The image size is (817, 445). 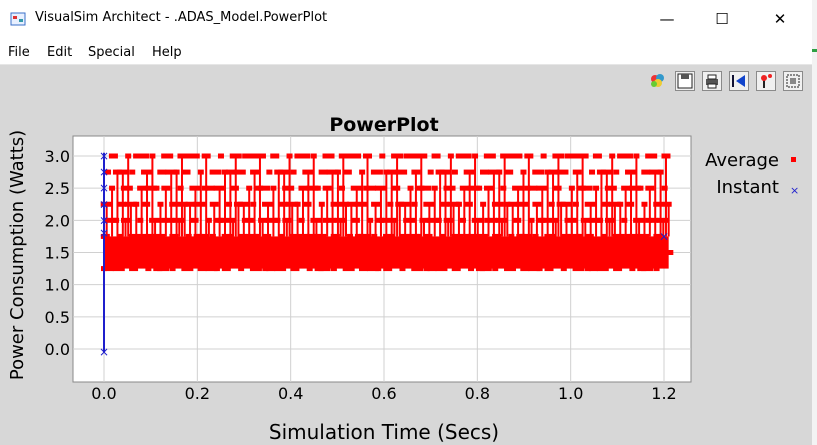 What do you see at coordinates (780, 19) in the screenshot?
I see `close-button: ✕` at bounding box center [780, 19].